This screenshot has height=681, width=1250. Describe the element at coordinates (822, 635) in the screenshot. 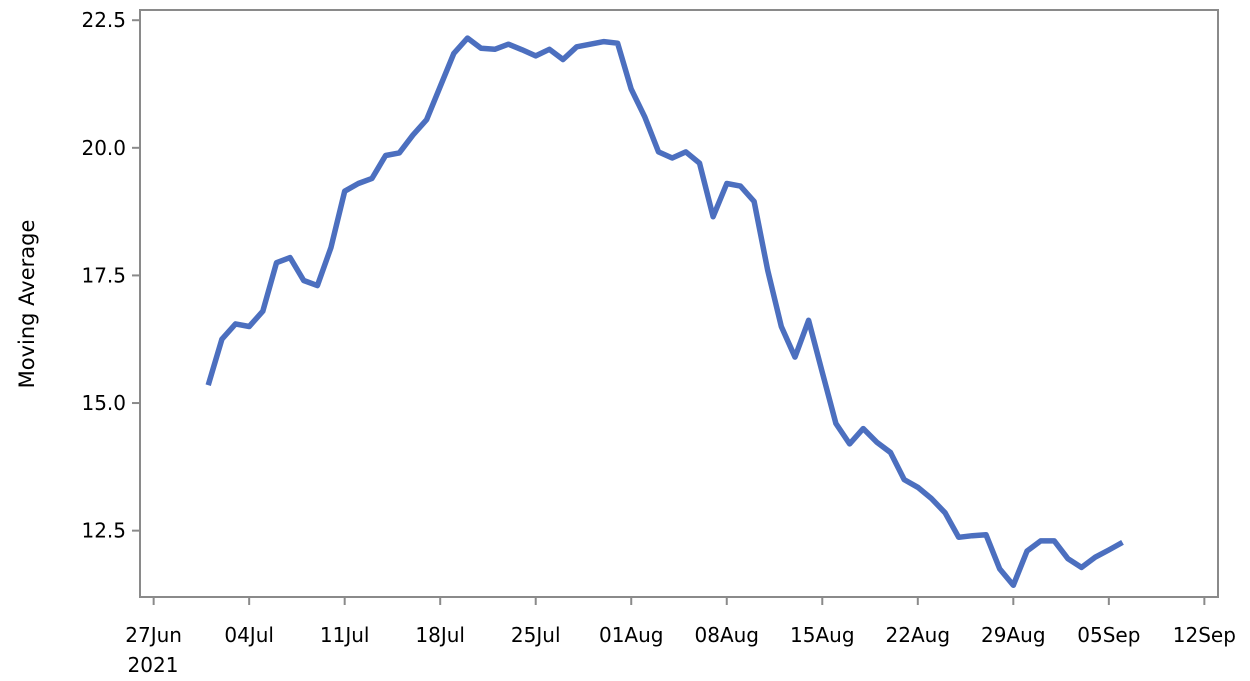

I see `x-tick-label: 15Aug` at that location.